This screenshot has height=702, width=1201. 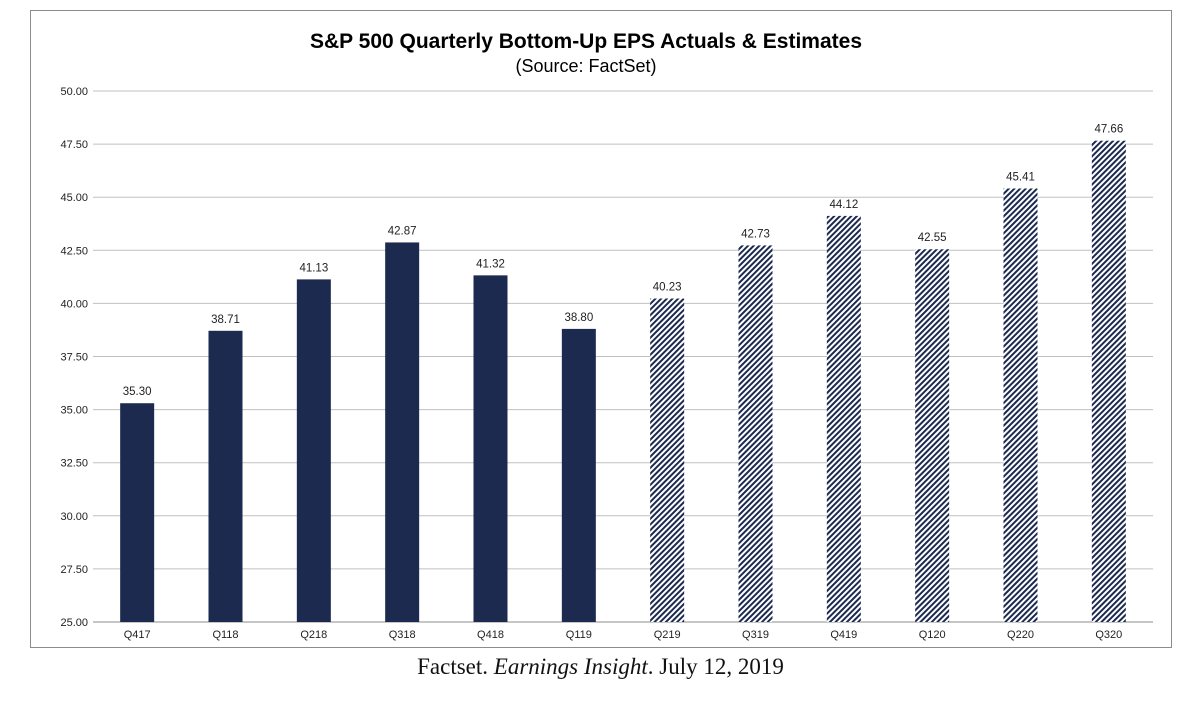 What do you see at coordinates (74, 517) in the screenshot?
I see `y-tick-label: 30.00` at bounding box center [74, 517].